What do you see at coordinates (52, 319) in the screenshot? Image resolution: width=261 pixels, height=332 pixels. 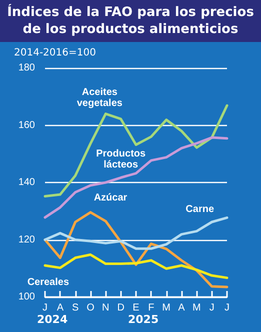 I see `text: 2024` at bounding box center [52, 319].